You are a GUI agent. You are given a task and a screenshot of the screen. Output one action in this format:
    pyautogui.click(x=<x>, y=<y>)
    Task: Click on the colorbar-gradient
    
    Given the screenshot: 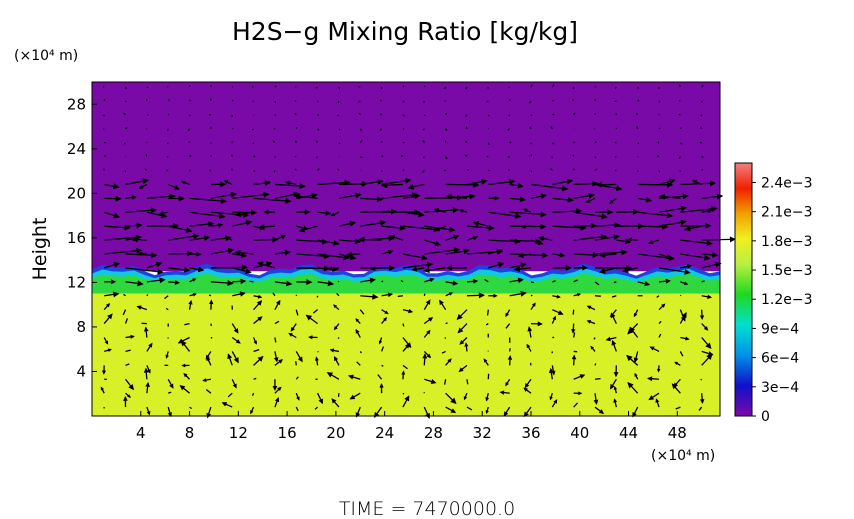 What is the action you would take?
    pyautogui.click(x=743, y=289)
    